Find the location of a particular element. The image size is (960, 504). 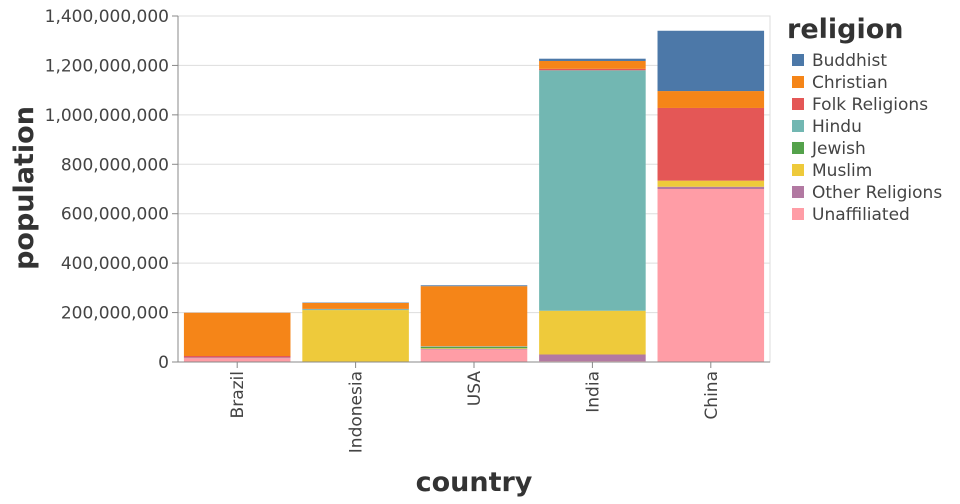

y-tick-label: 600,000,000 is located at coordinates (115, 215).